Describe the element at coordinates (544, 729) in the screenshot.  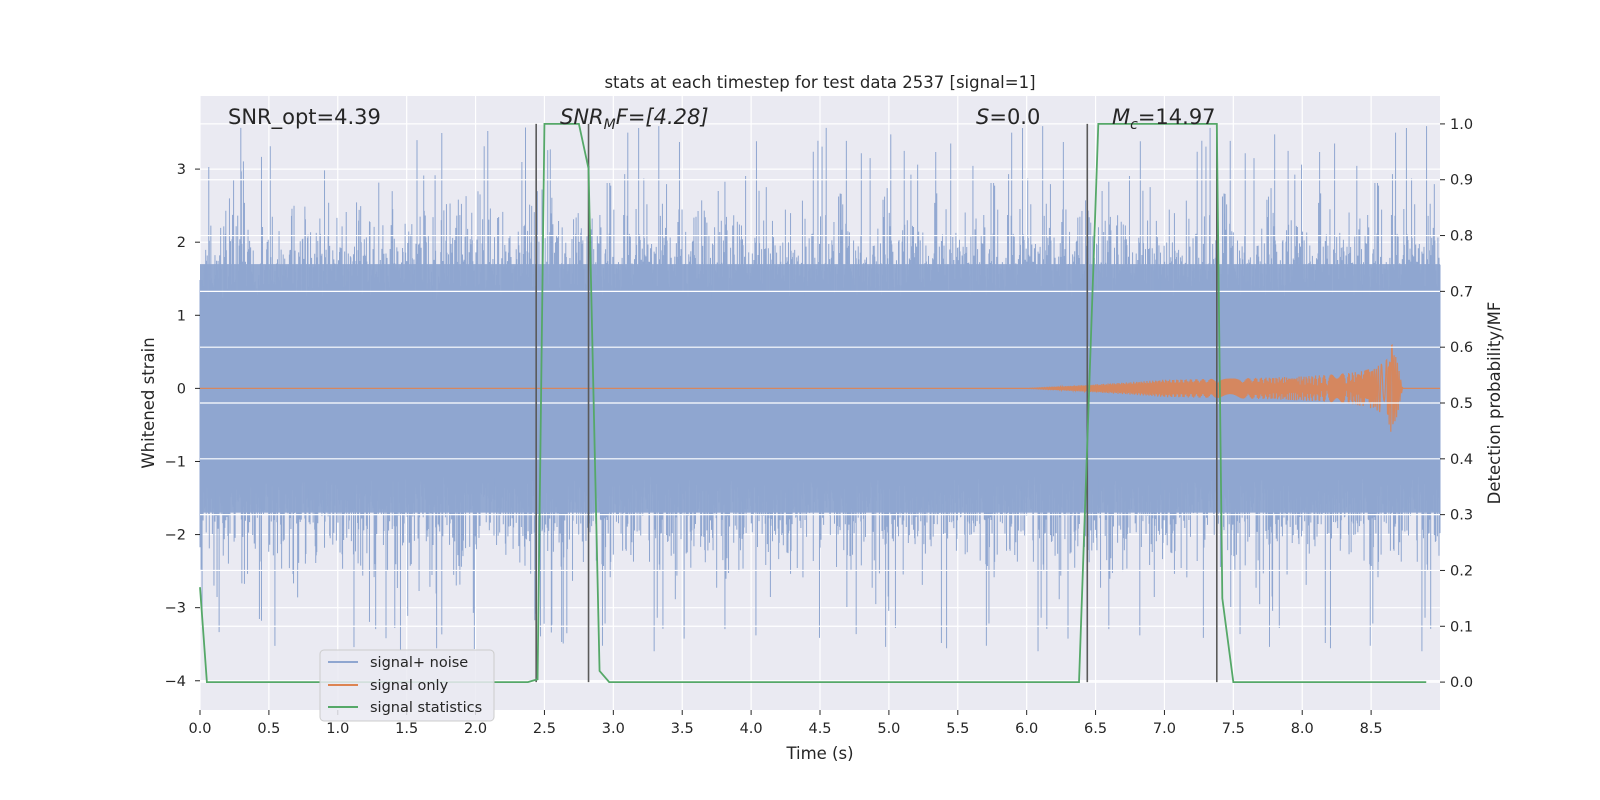
I see `x-tick-label: 2.5` at that location.